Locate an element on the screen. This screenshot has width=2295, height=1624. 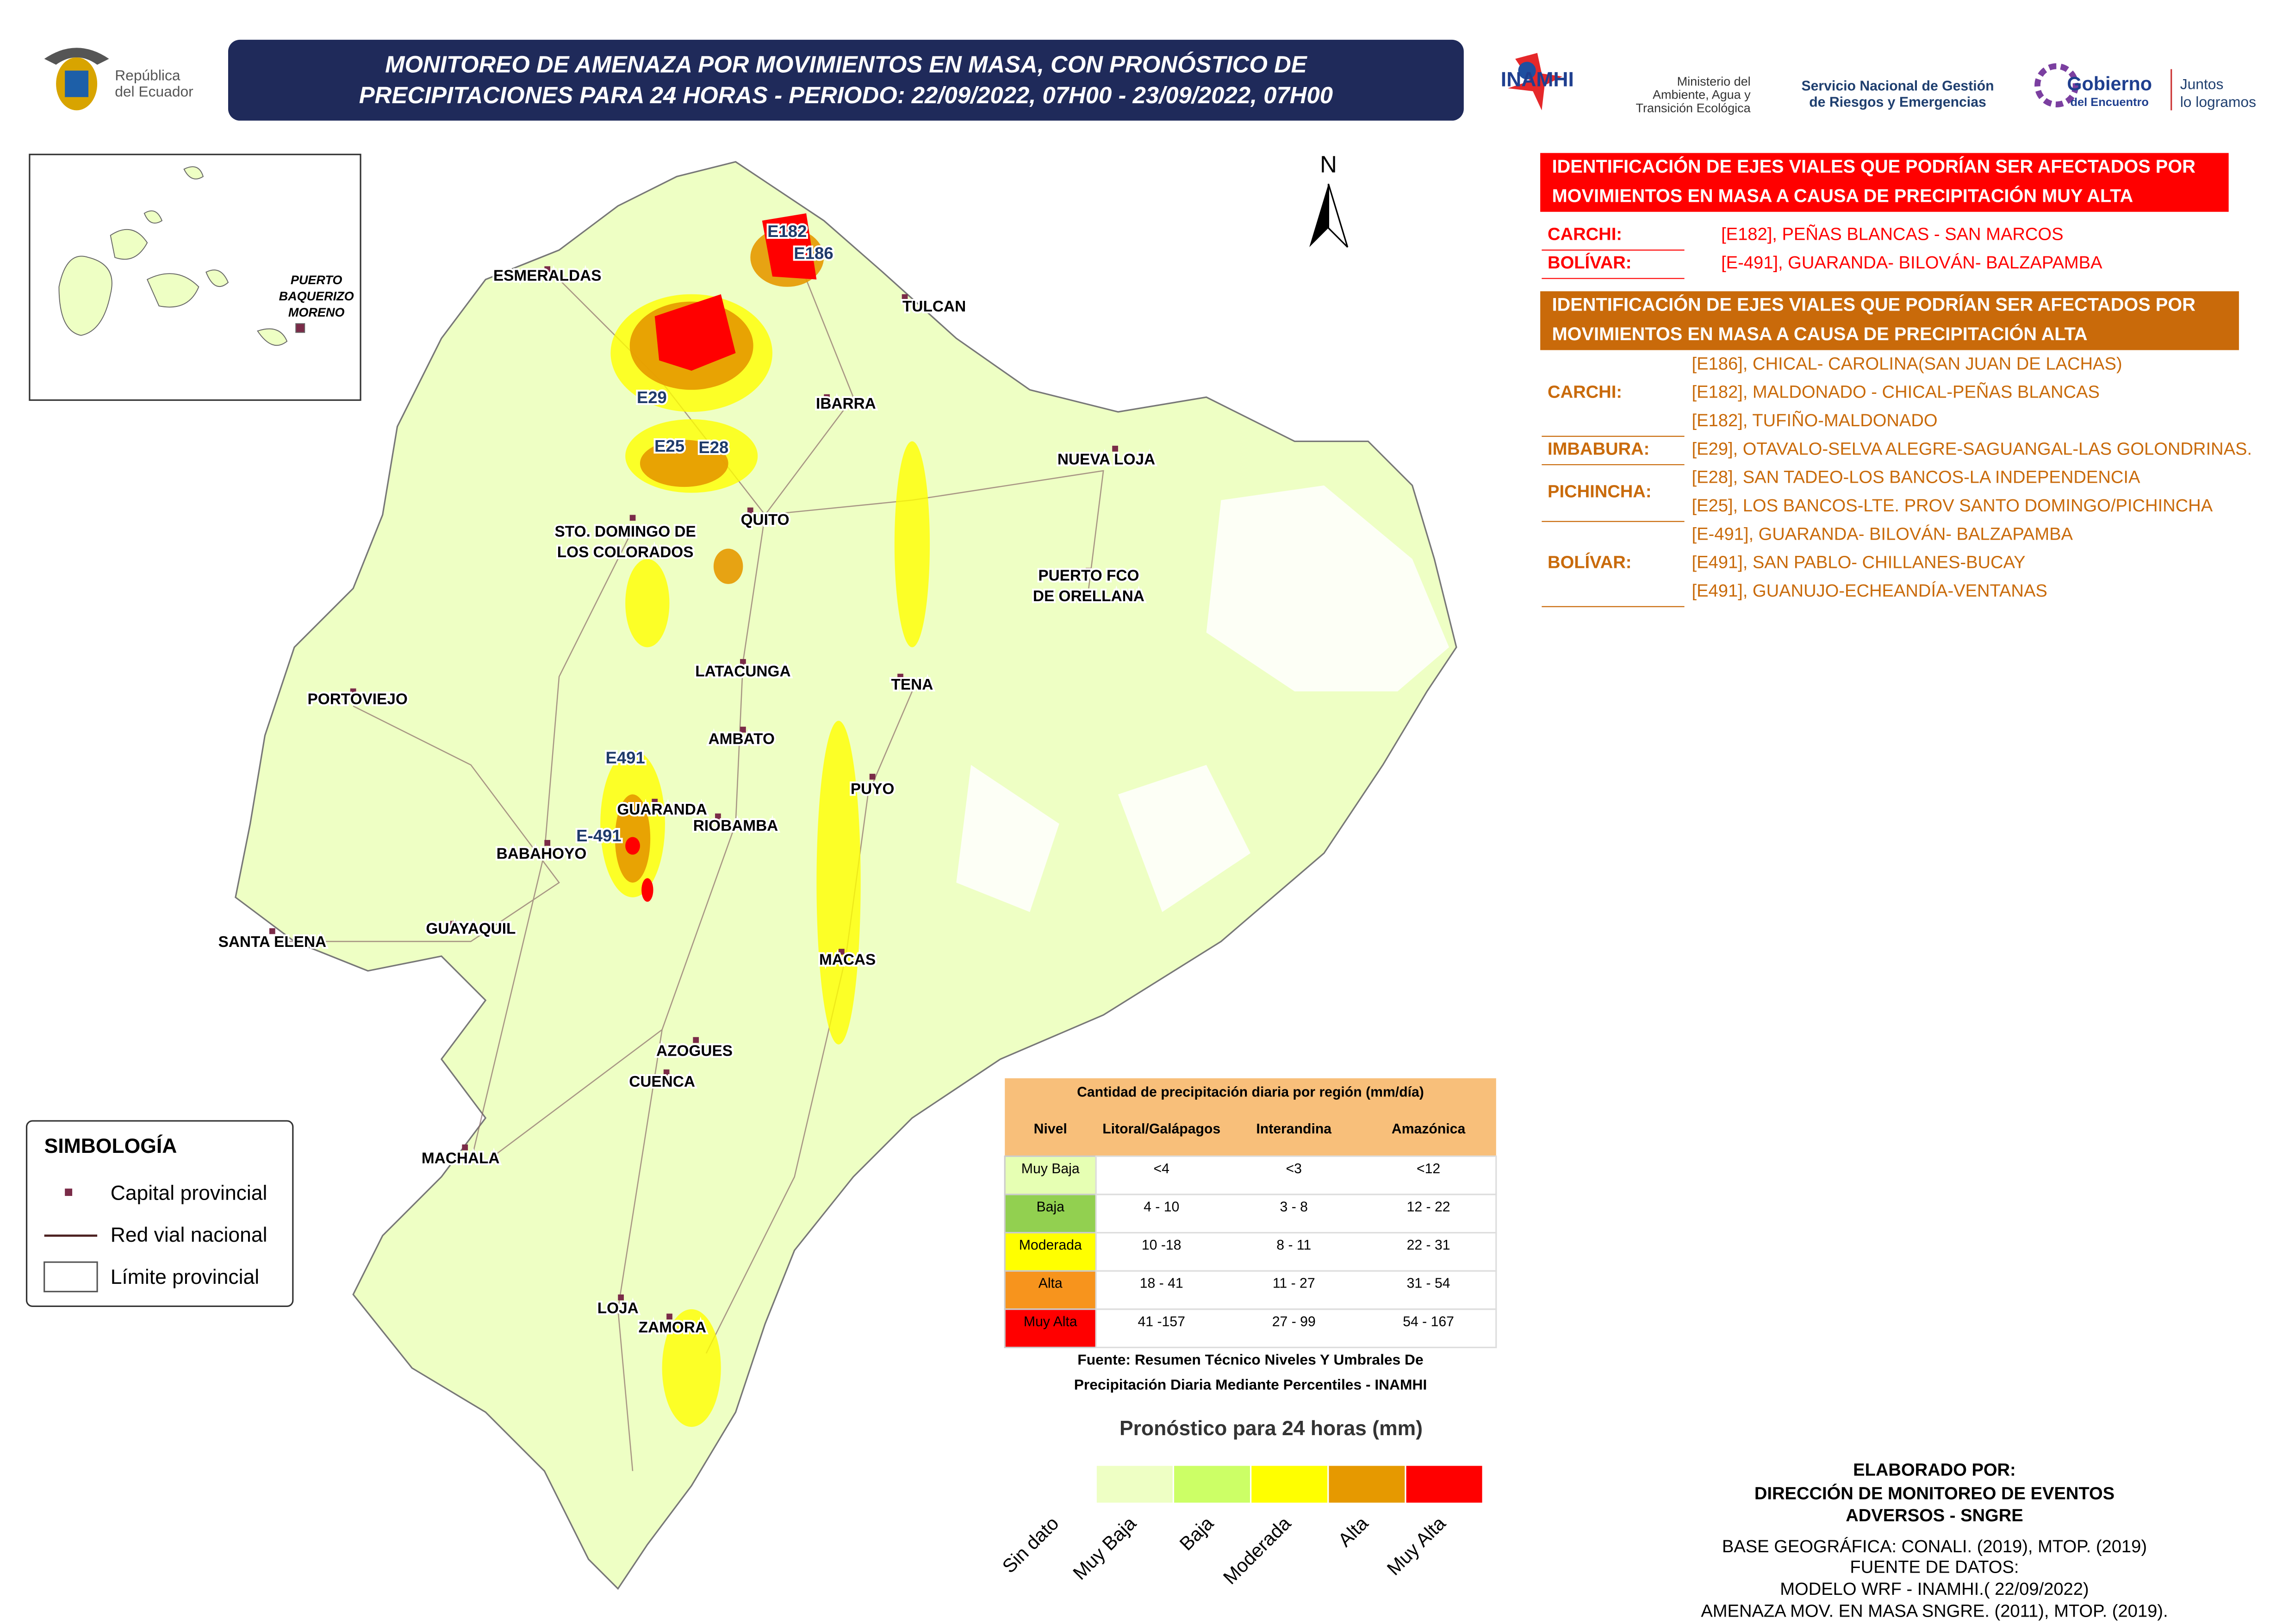
north-arrow is located at coordinates (1329, 215).